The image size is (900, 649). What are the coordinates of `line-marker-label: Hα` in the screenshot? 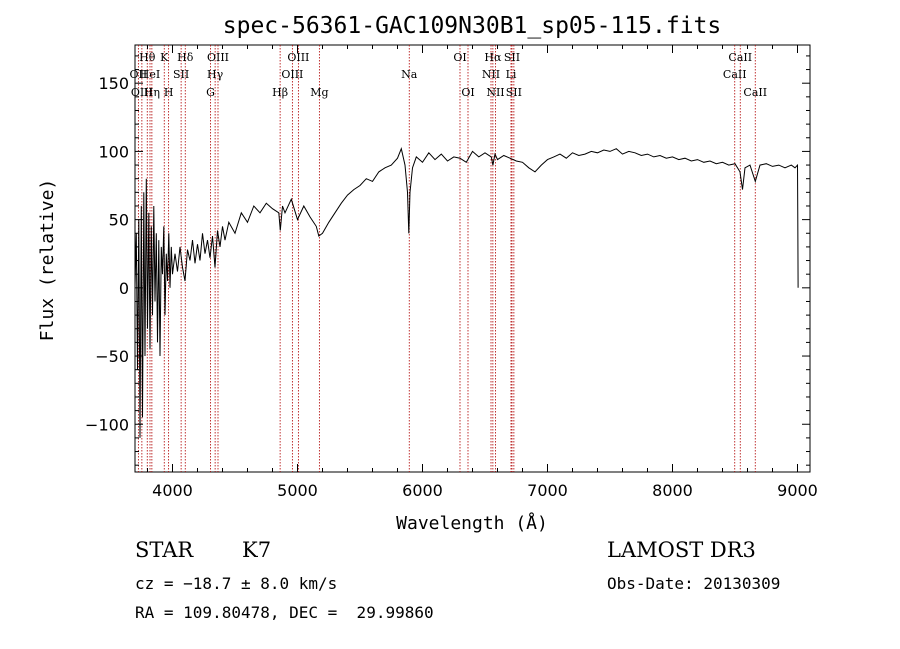 It's located at (493, 57).